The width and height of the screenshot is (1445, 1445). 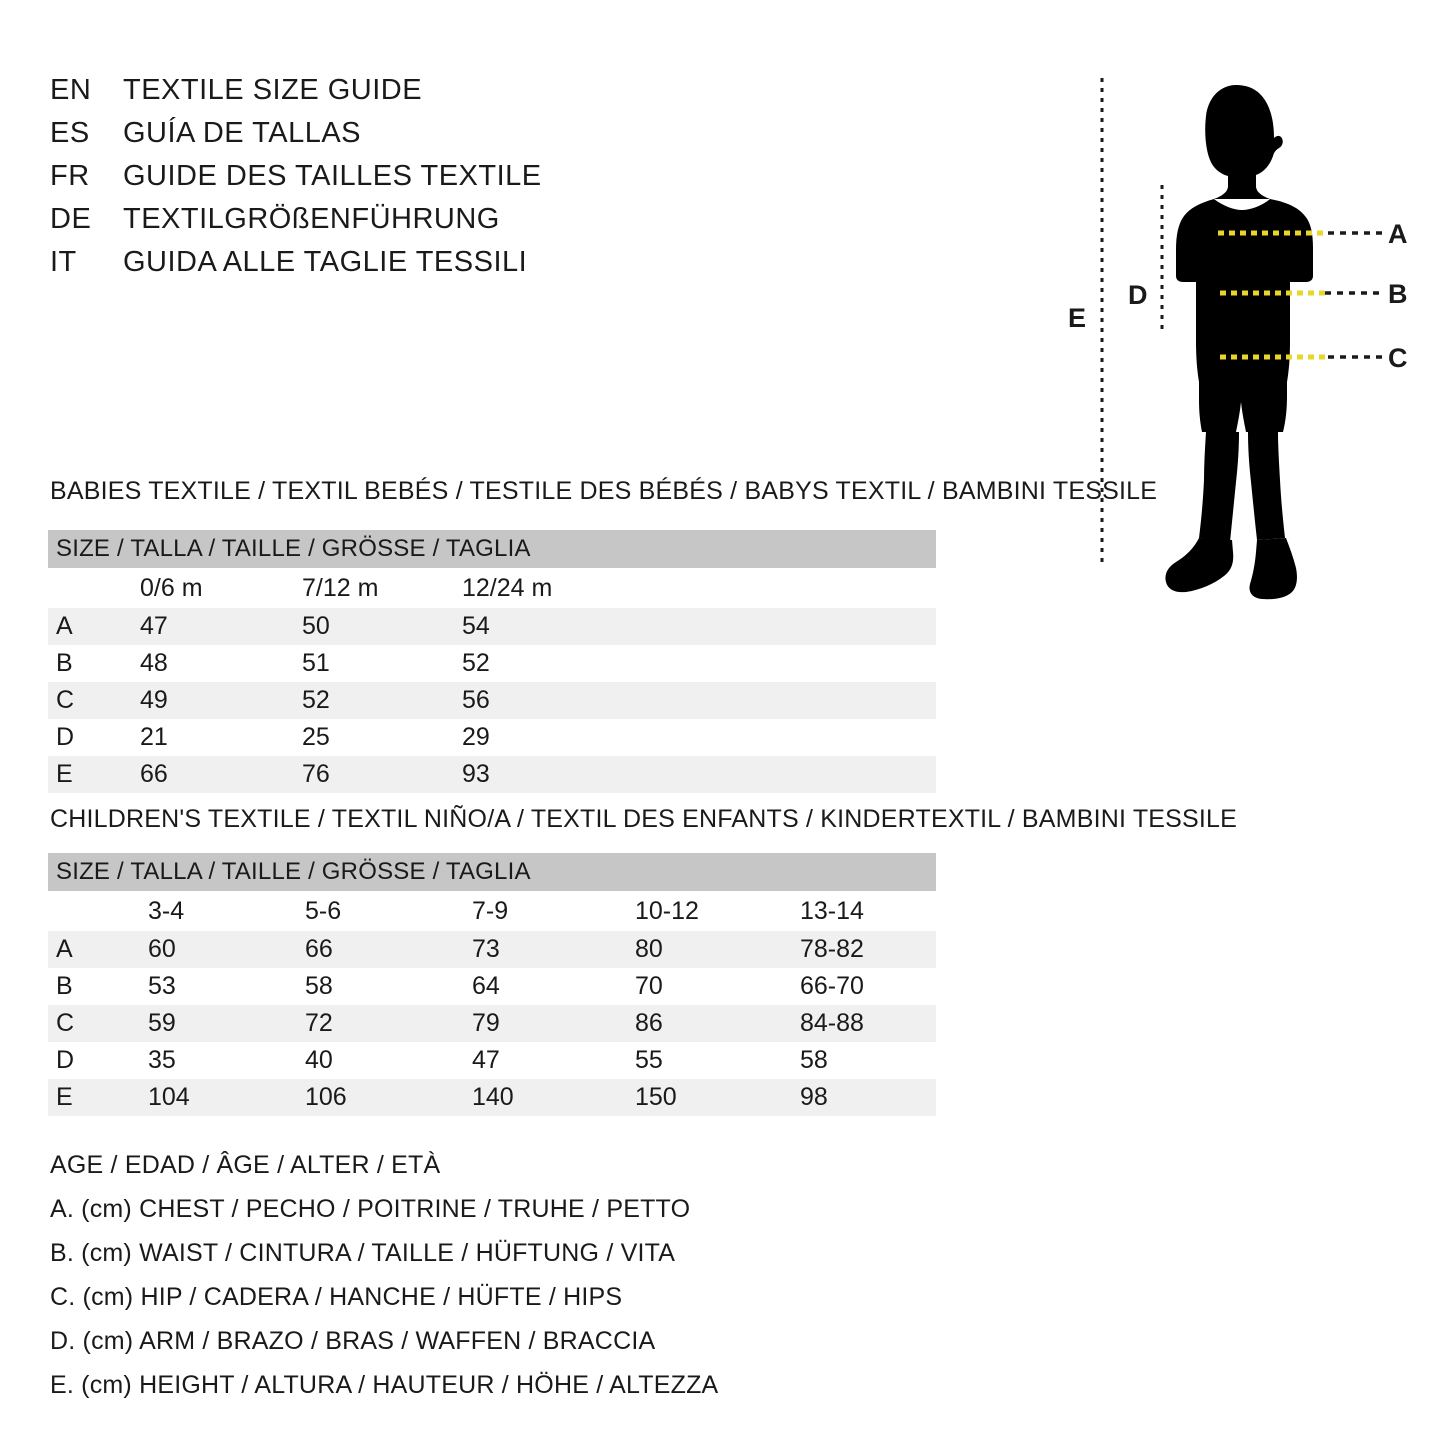 I want to click on language-code: IT, so click(x=63, y=262).